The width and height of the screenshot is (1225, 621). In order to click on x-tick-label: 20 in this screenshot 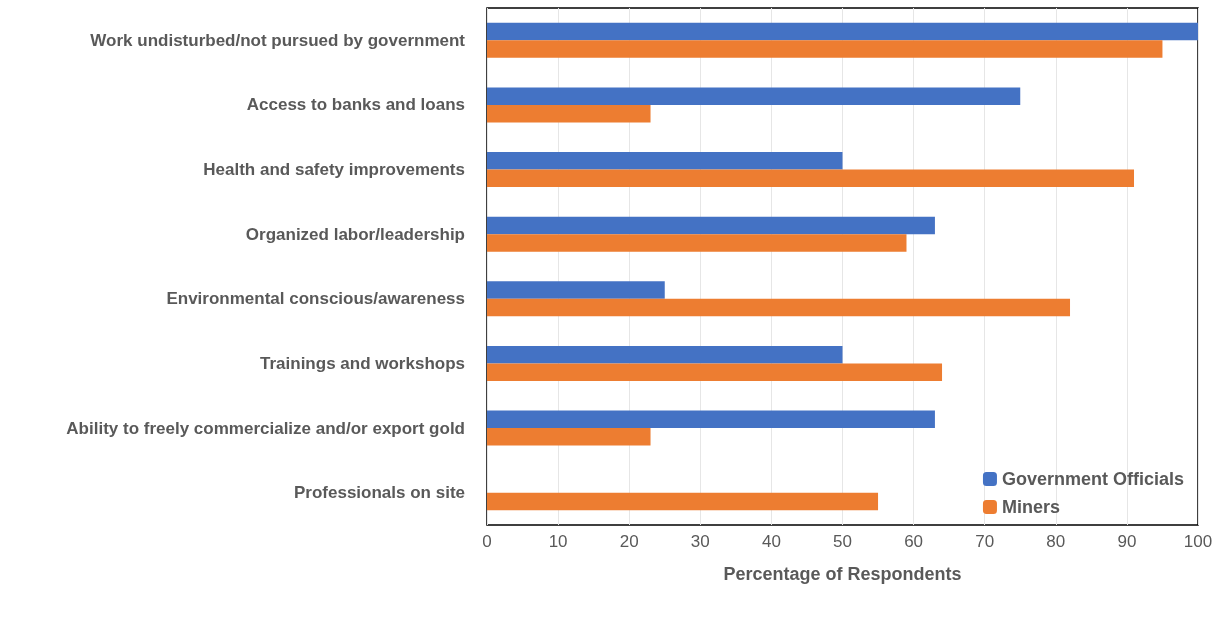, I will do `click(629, 541)`.